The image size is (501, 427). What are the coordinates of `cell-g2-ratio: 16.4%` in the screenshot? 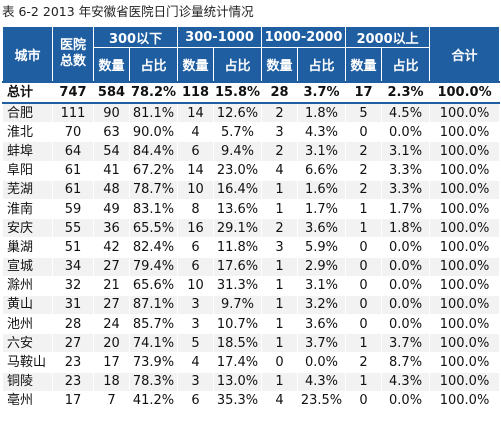 It's located at (238, 189).